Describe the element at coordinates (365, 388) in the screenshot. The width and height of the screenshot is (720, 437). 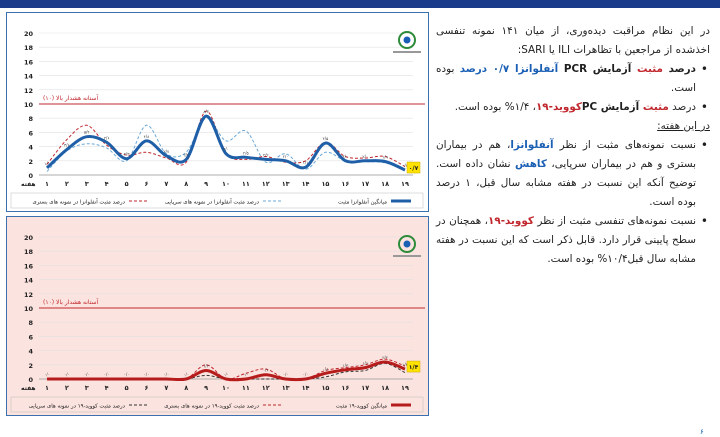
I see `x-tick-label: ۱۷` at that location.